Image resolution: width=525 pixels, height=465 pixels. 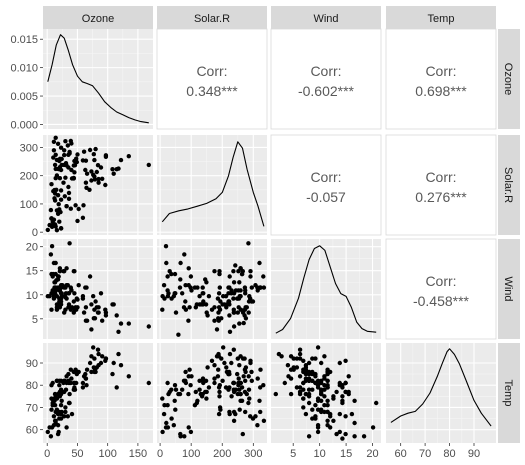 What do you see at coordinates (191, 454) in the screenshot?
I see `x-tick-label: 100` at bounding box center [191, 454].